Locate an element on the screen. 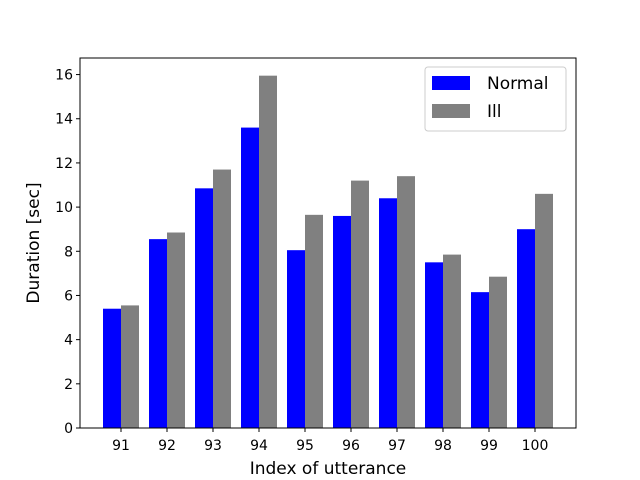  x-axis-label: Index of utterance is located at coordinates (328, 469).